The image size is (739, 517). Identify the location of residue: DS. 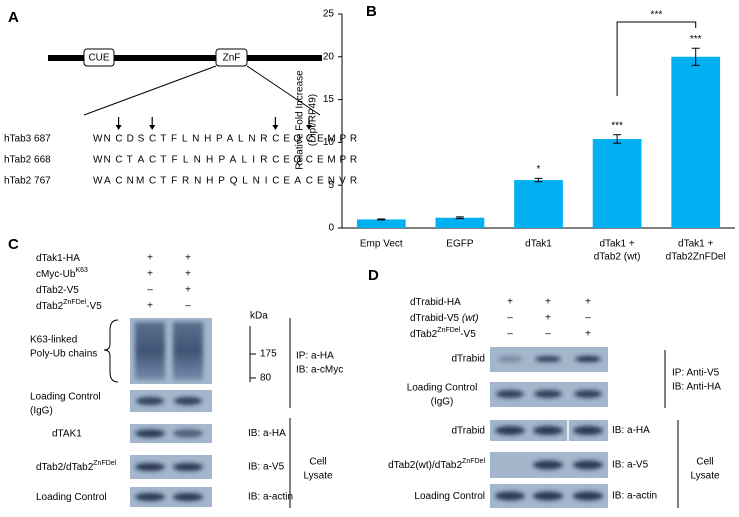
(136, 139).